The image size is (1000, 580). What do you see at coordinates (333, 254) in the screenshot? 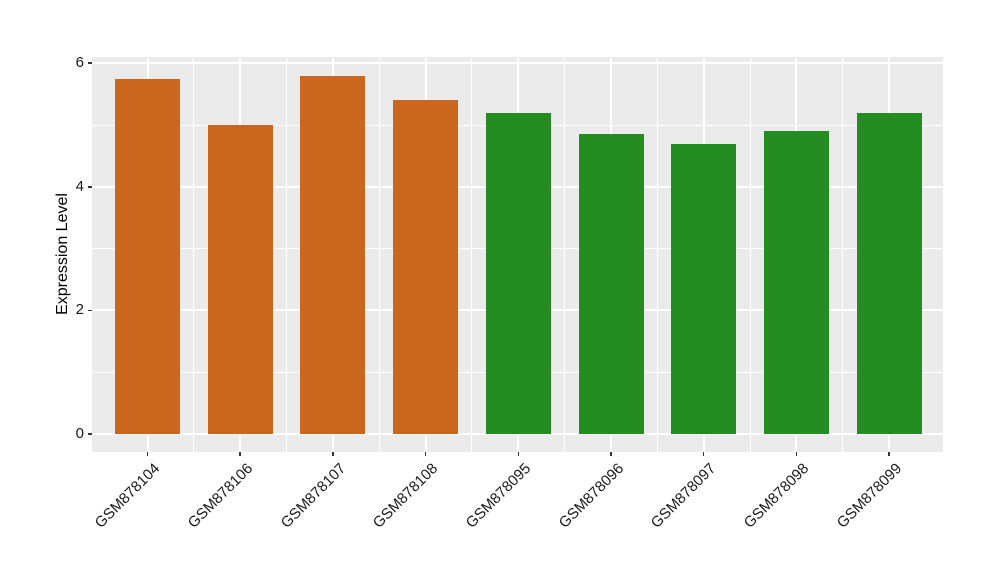
I see `bar-GSM878107` at bounding box center [333, 254].